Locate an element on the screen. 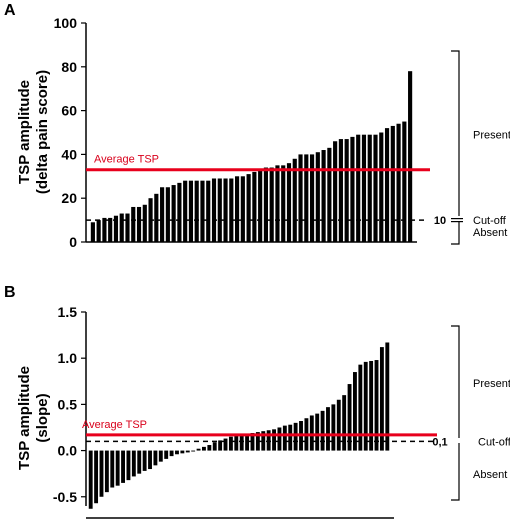 The height and width of the screenshot is (522, 510). panel-b-average-label: Average TSP is located at coordinates (114, 425).